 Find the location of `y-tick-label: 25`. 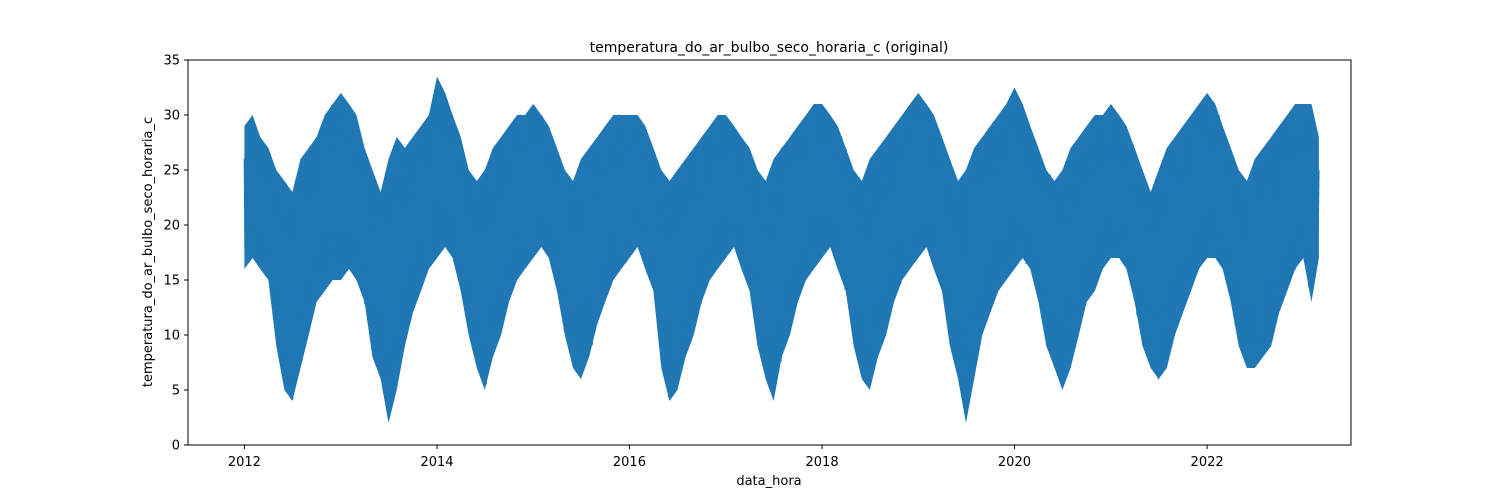

y-tick-label: 25 is located at coordinates (171, 171).